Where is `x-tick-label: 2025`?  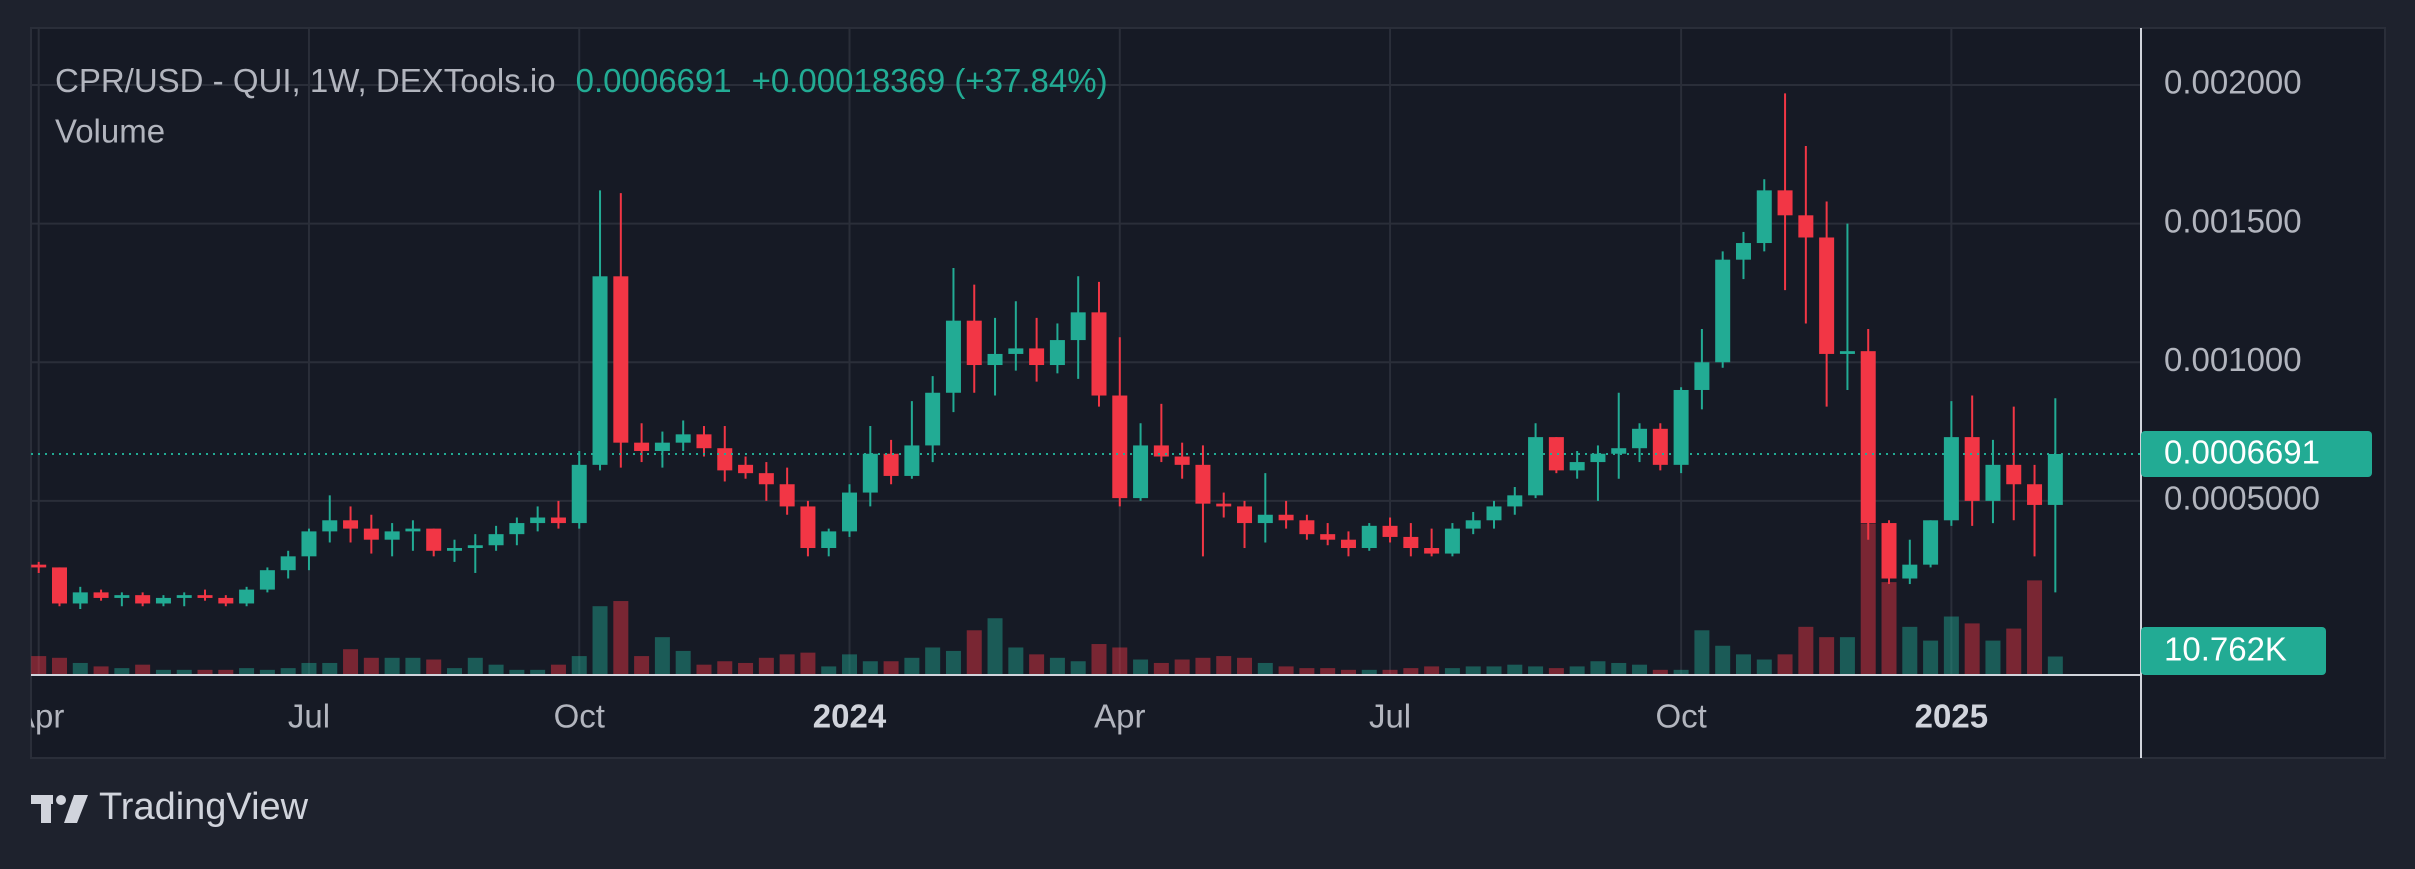
x-tick-label: 2025 is located at coordinates (1951, 716).